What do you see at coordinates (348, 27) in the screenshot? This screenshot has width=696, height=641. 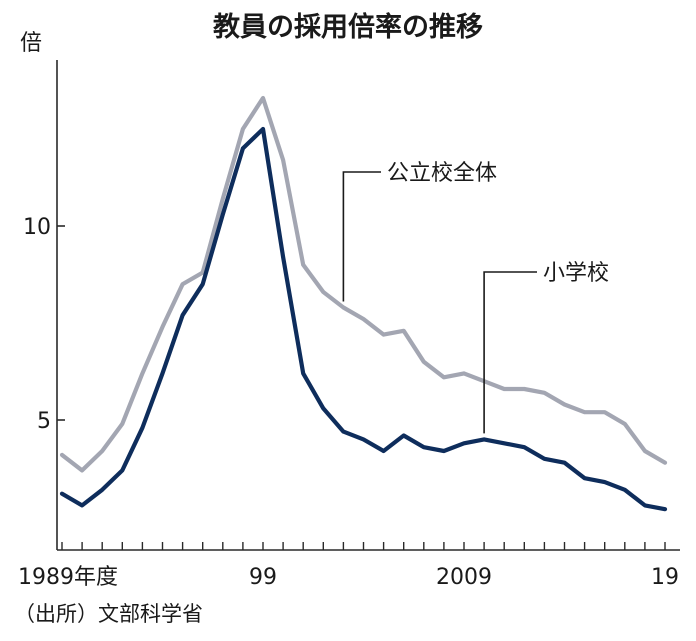 I see `chart-title: 教員の採用倍率の推移` at bounding box center [348, 27].